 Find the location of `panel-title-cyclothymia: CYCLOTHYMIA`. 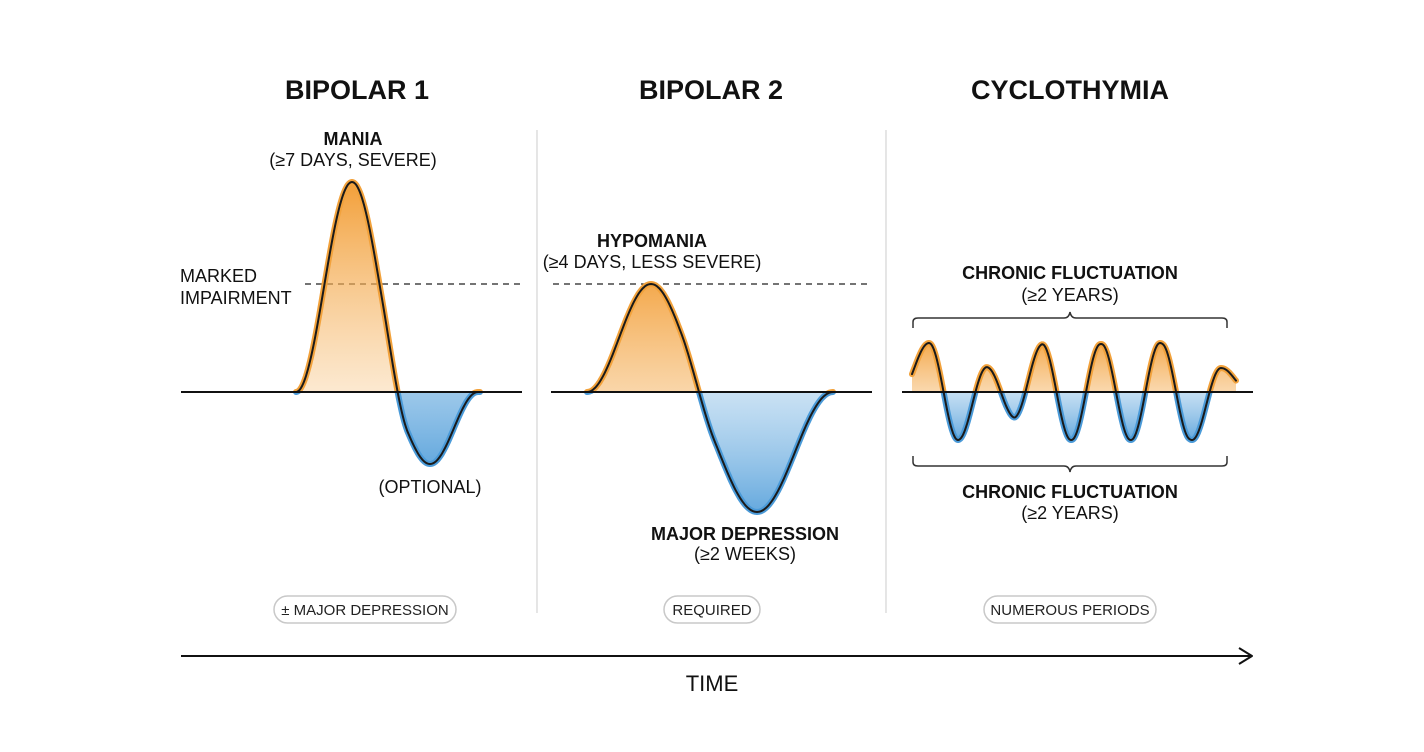

panel-title-cyclothymia: CYCLOTHYMIA is located at coordinates (1070, 90).